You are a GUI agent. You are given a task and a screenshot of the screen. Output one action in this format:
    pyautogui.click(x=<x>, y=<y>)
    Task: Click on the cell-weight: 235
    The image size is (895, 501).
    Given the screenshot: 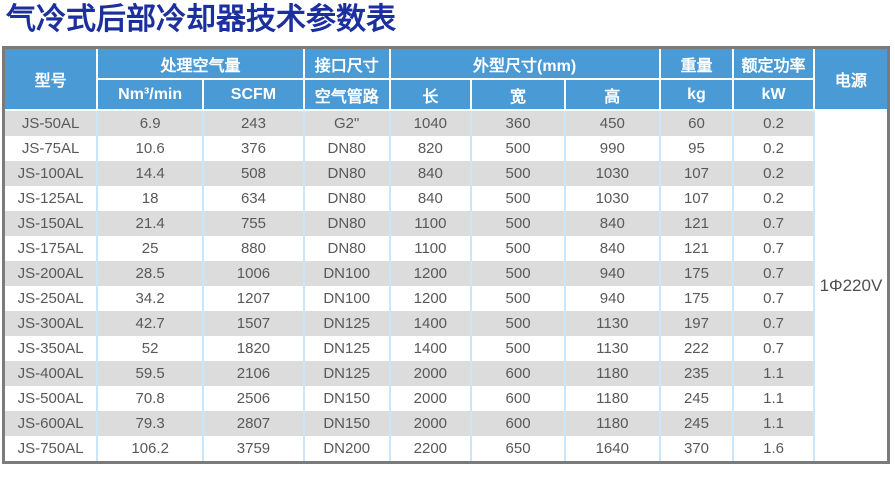 What is the action you would take?
    pyautogui.click(x=696, y=373)
    